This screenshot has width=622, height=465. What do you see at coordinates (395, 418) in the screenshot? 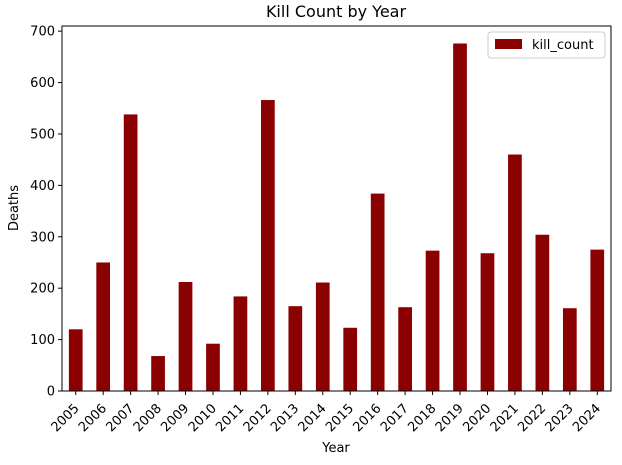
I see `x-tick-label: 2017` at bounding box center [395, 418].